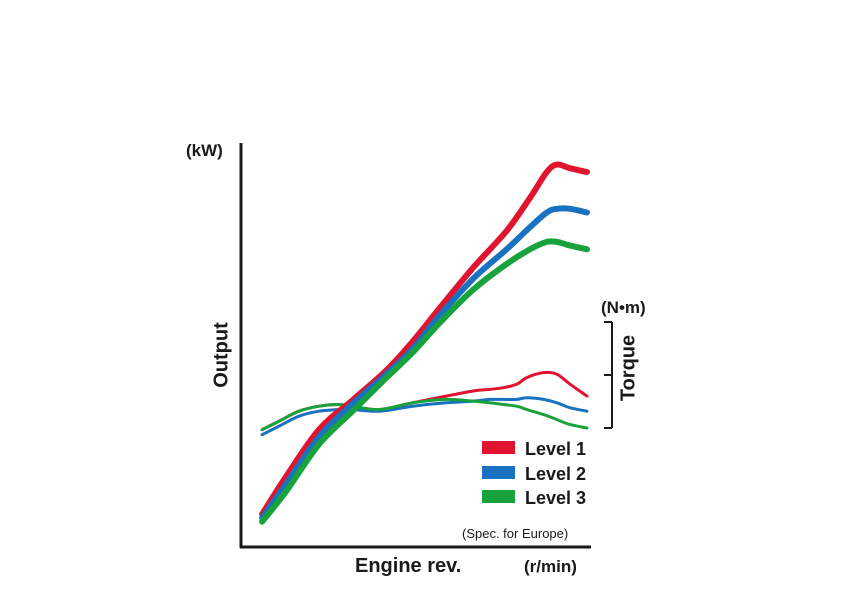  What do you see at coordinates (608, 375) in the screenshot?
I see `torque-bracket` at bounding box center [608, 375].